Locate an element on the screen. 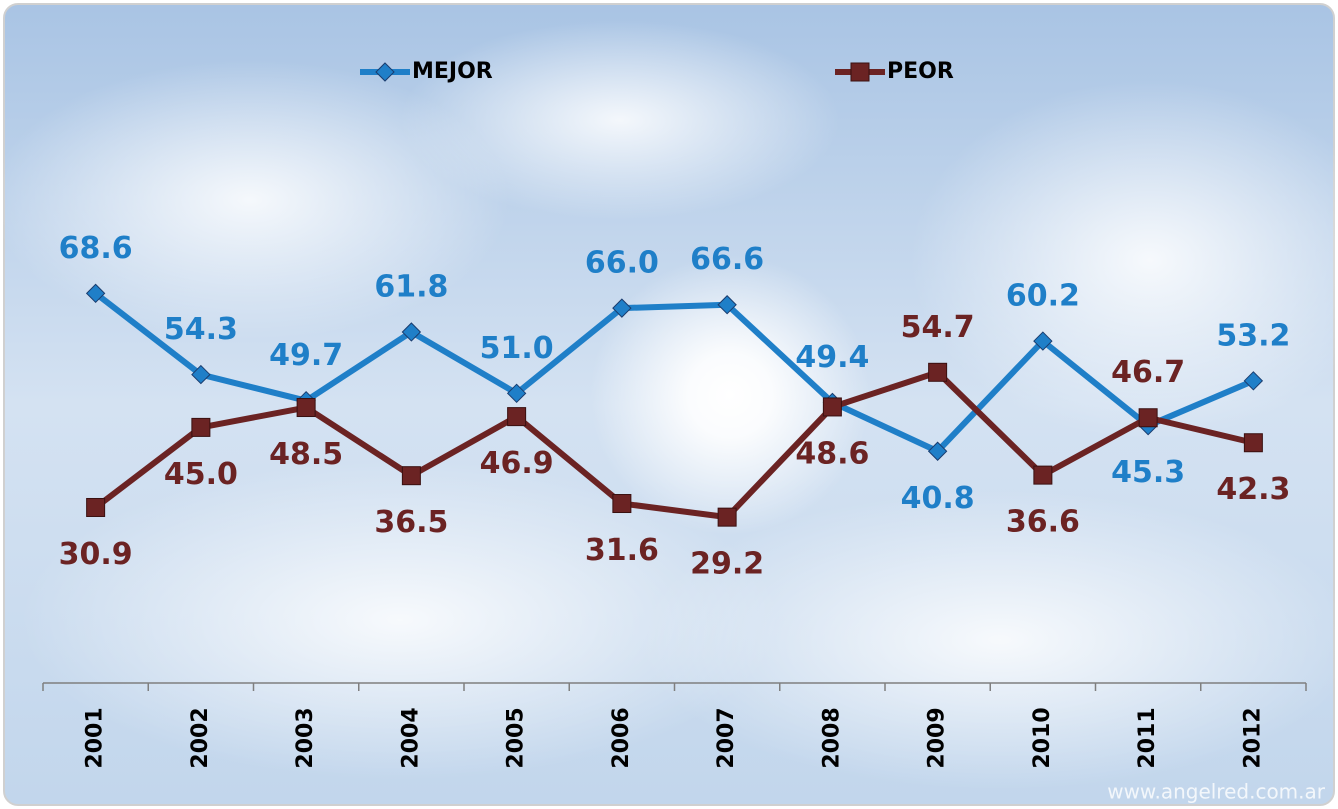 This screenshot has height=809, width=1338. x-tick-label: 2007 is located at coordinates (726, 737).